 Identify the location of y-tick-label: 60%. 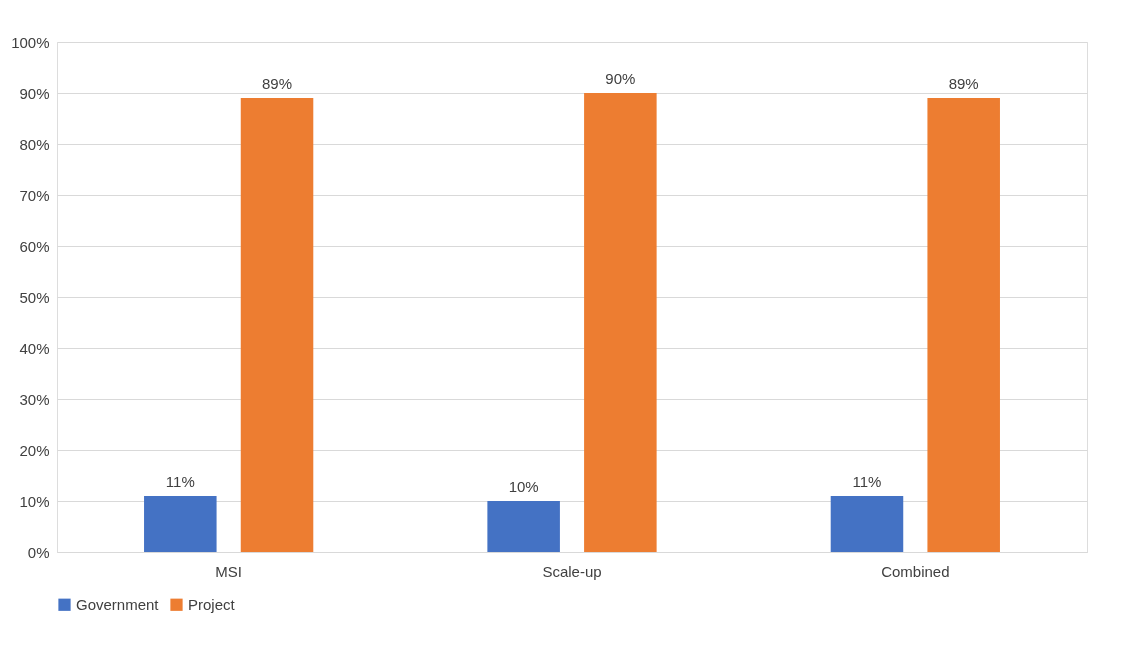
(34, 246).